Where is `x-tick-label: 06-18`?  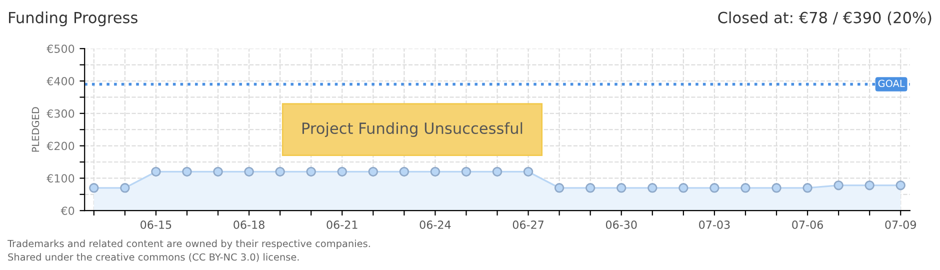
x-tick-label: 06-18 is located at coordinates (249, 224).